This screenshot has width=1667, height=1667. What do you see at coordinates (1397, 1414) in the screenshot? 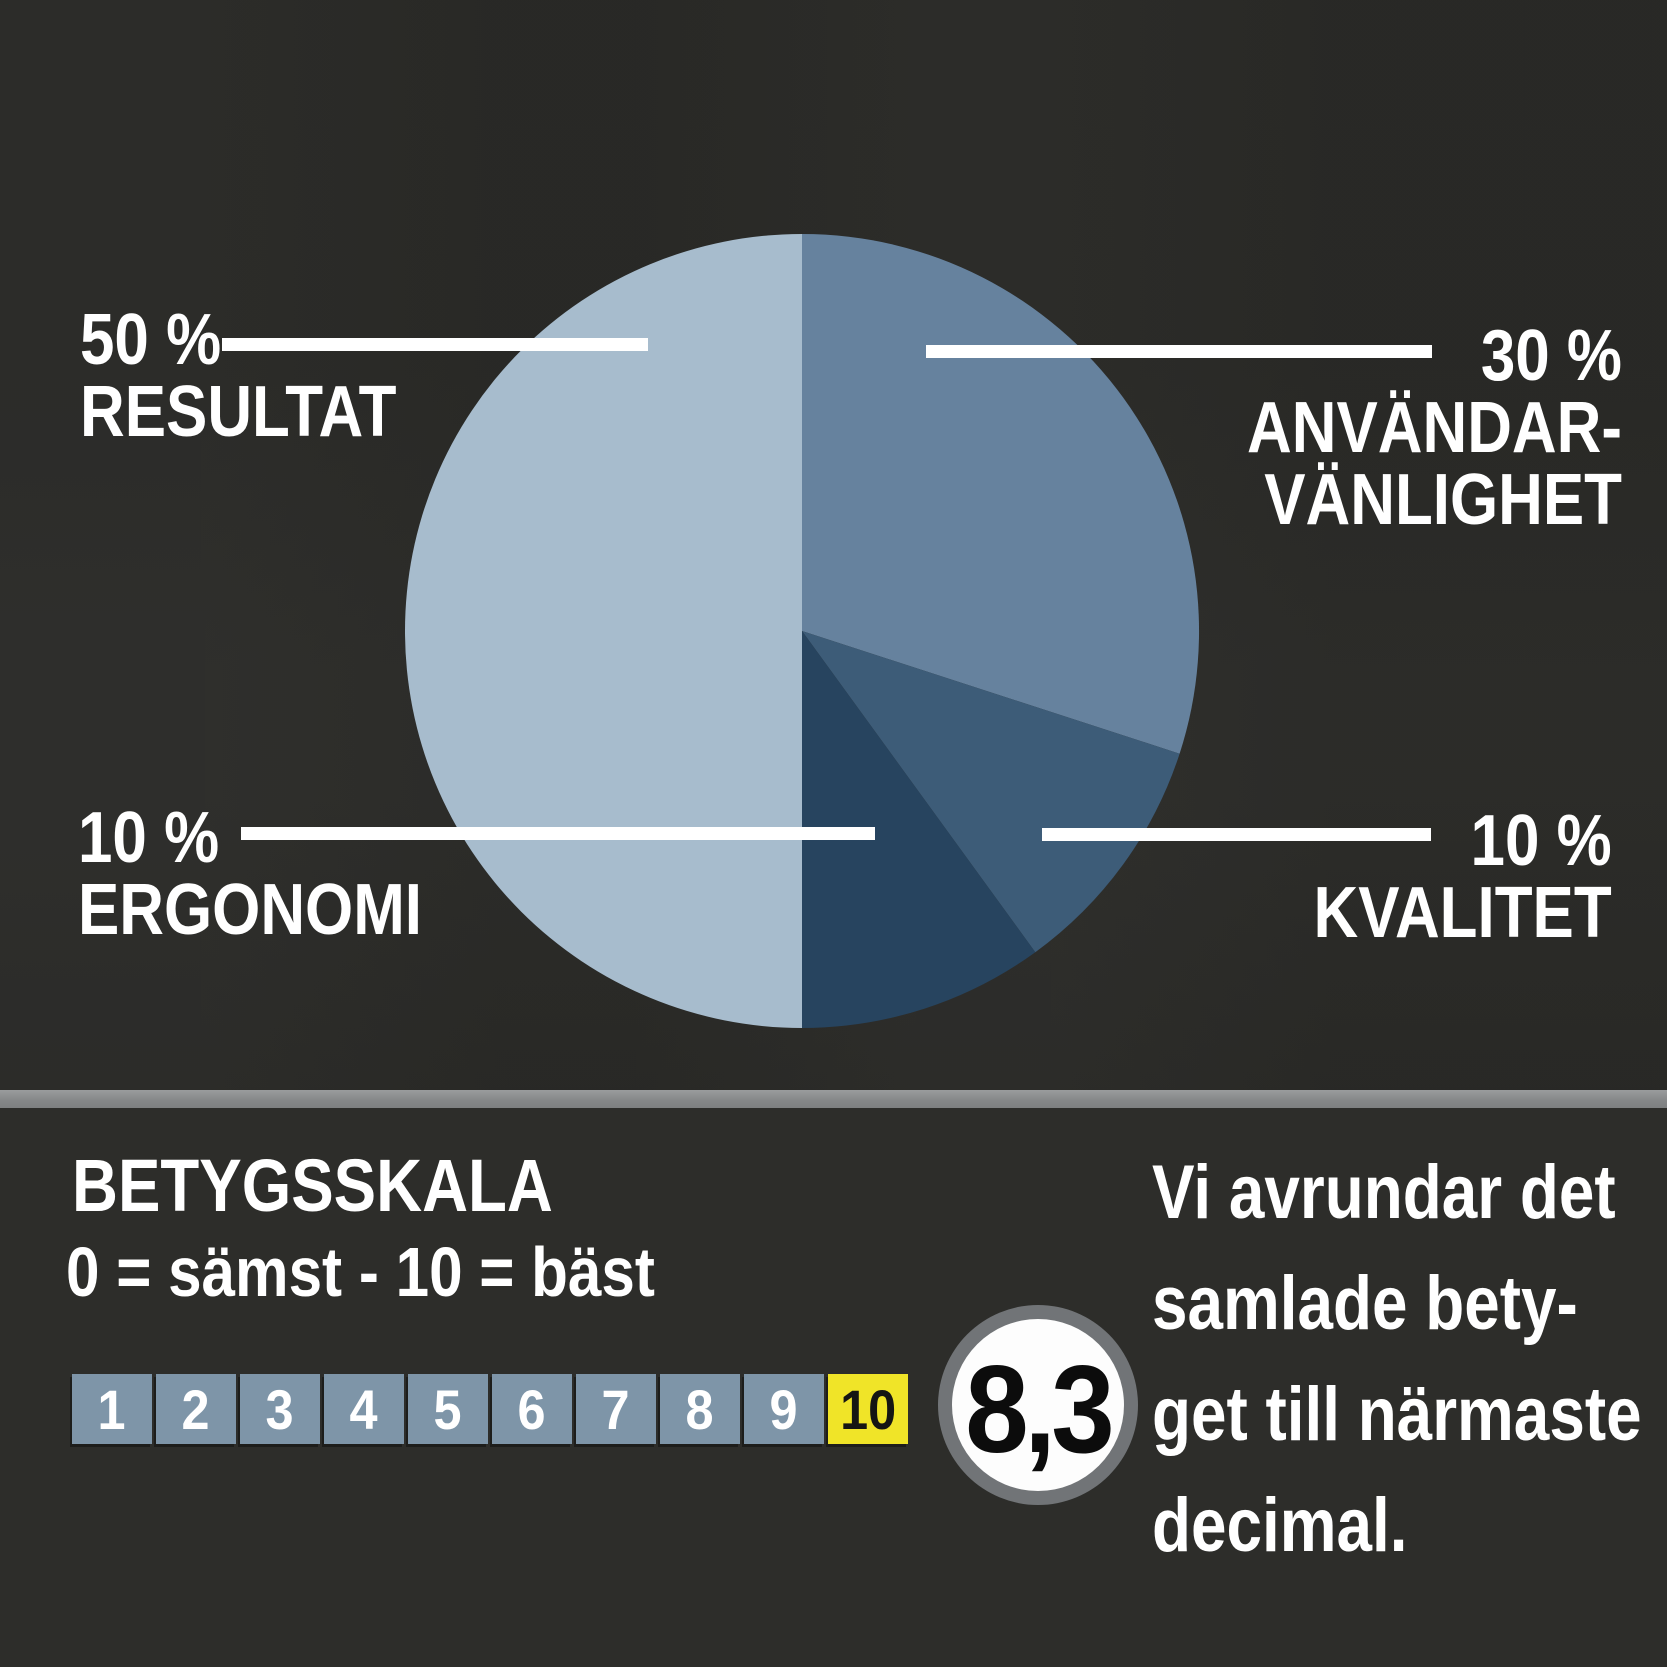
I see `rounding-note-line3: get till närmaste` at bounding box center [1397, 1414].